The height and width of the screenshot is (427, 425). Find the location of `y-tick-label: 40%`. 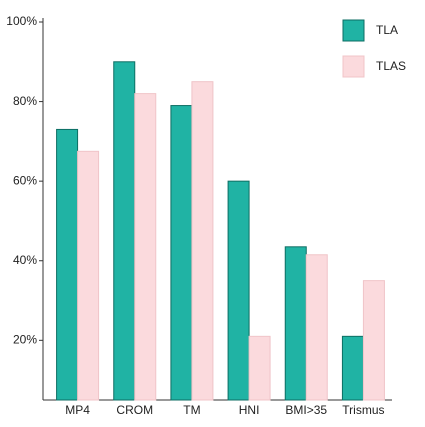

y-tick-label: 40% is located at coordinates (25, 260).